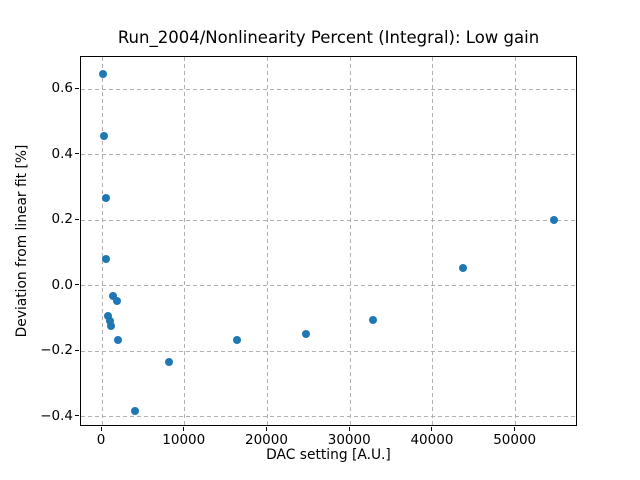  What do you see at coordinates (184, 440) in the screenshot?
I see `x-tick-label: 10000` at bounding box center [184, 440].